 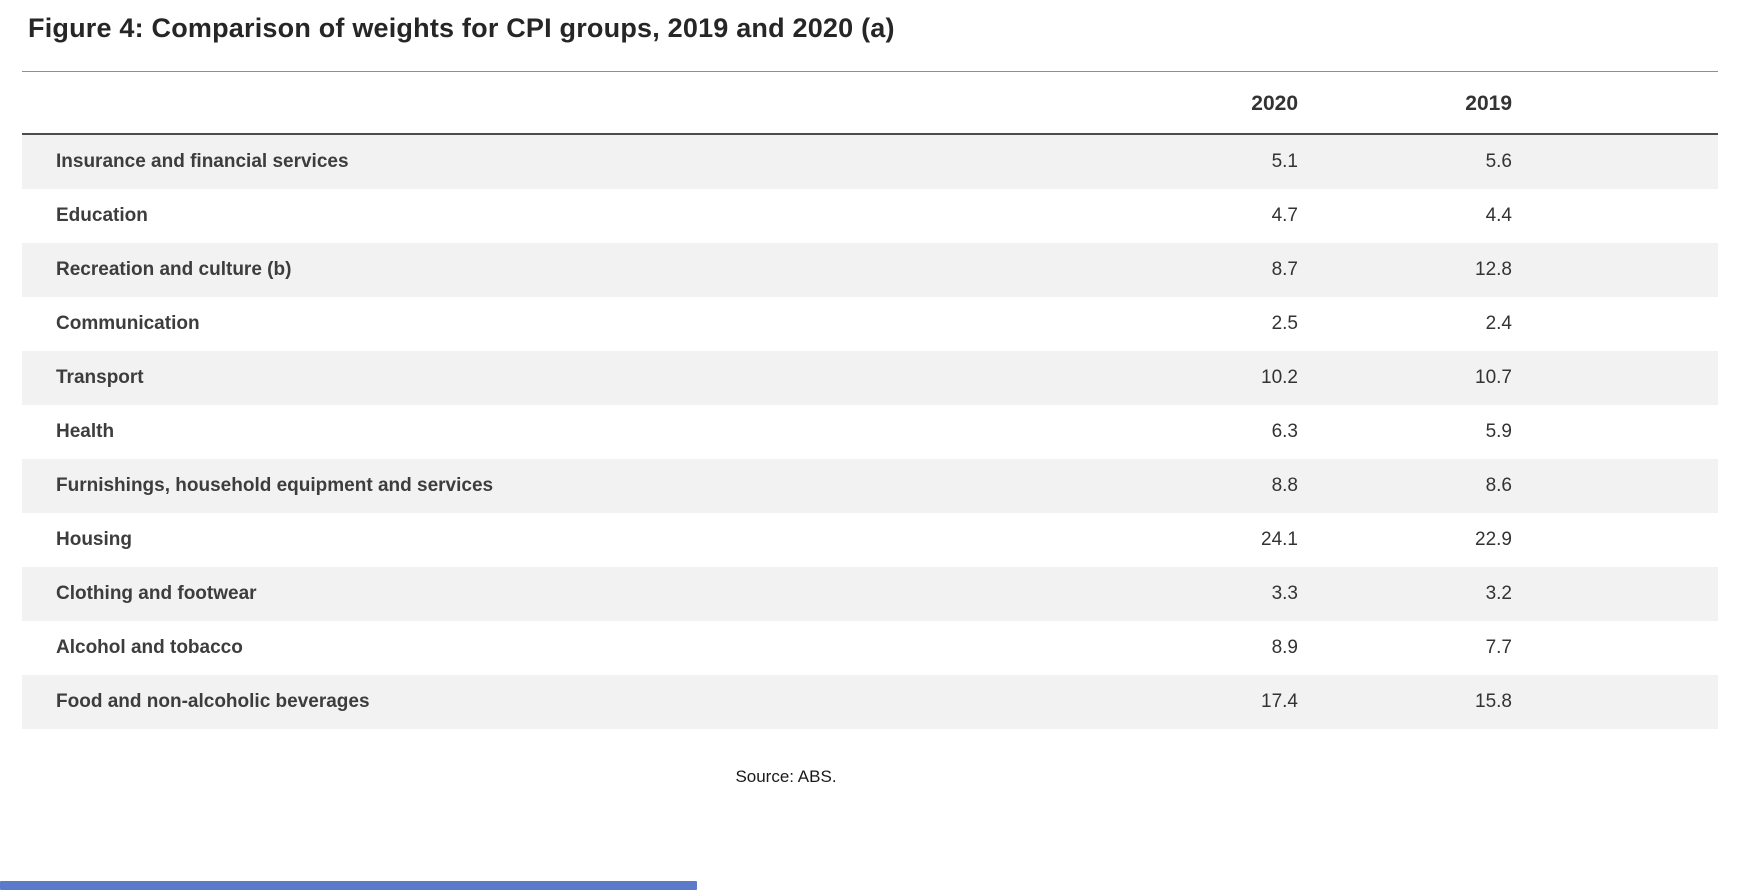 I want to click on table-row: Recreation and culture (b) 8.7 12.8, so click(x=870, y=270).